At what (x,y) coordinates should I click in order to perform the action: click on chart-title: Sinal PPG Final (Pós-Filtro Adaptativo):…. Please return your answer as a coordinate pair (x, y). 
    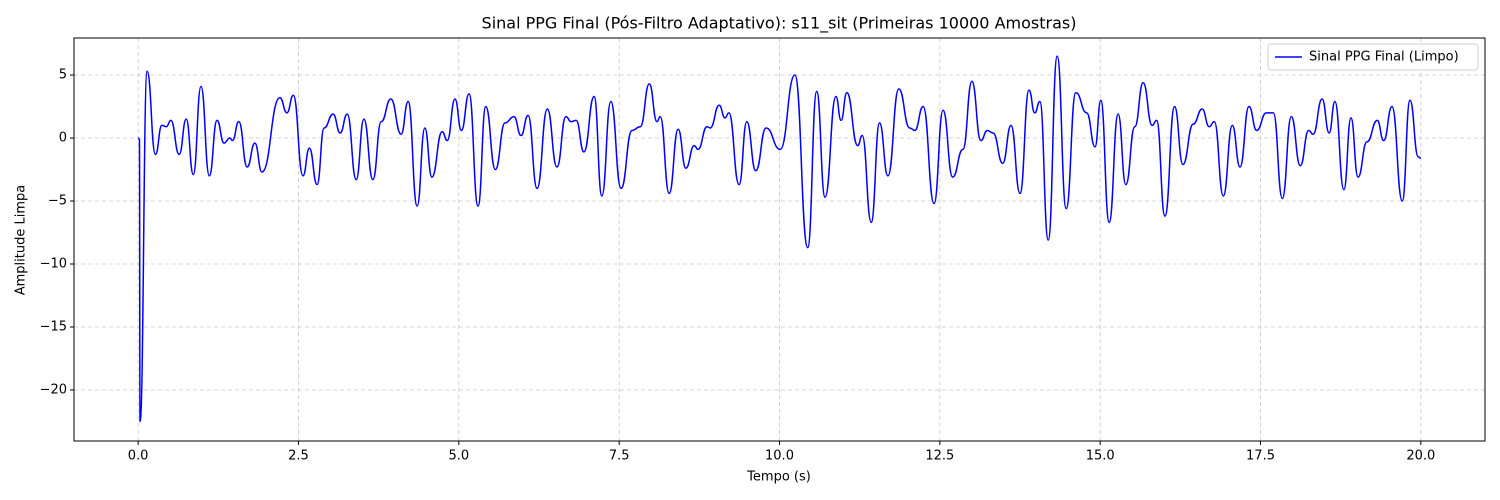
    Looking at the image, I should click on (779, 24).